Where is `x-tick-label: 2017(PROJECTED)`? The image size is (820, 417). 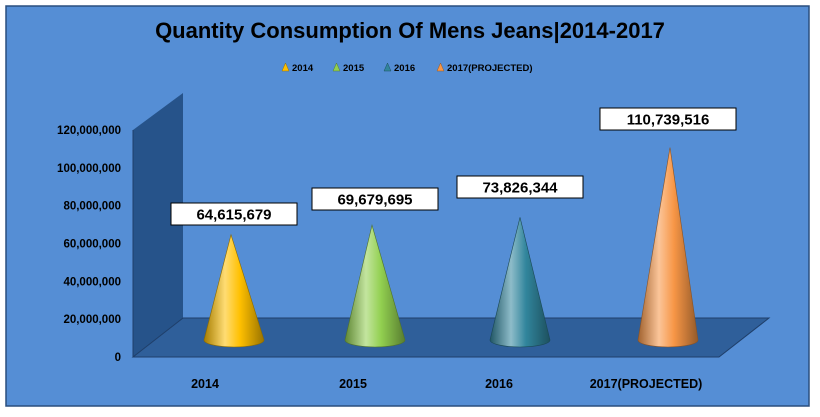 x-tick-label: 2017(PROJECTED) is located at coordinates (646, 384).